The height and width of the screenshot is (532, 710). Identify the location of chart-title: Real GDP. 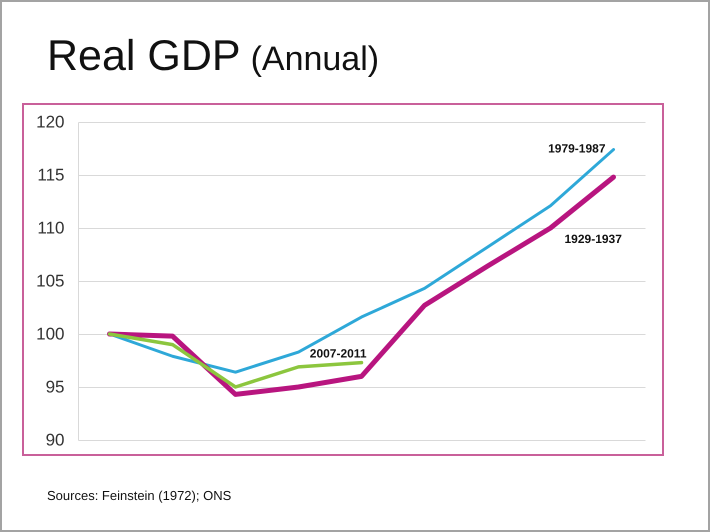
(144, 56).